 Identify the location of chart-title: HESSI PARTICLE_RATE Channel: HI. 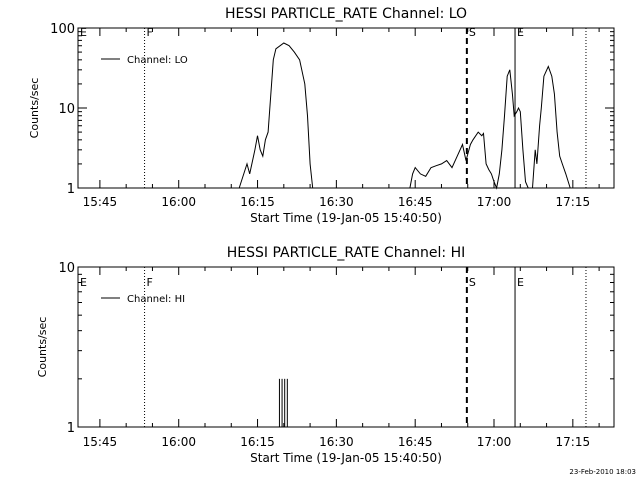
(346, 253).